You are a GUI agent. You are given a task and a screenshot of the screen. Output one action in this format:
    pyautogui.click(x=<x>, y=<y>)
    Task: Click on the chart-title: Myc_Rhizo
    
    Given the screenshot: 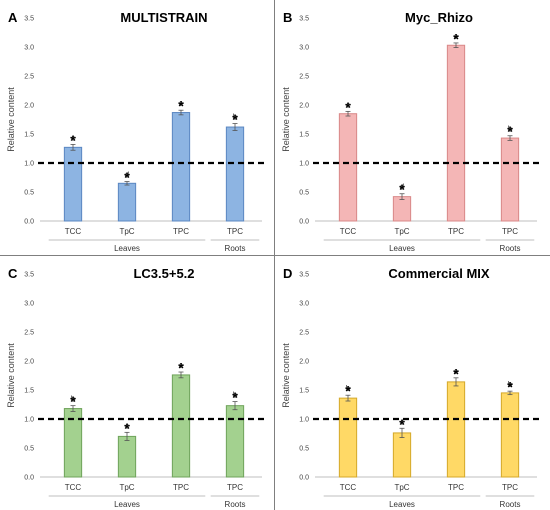 What is the action you would take?
    pyautogui.click(x=439, y=17)
    